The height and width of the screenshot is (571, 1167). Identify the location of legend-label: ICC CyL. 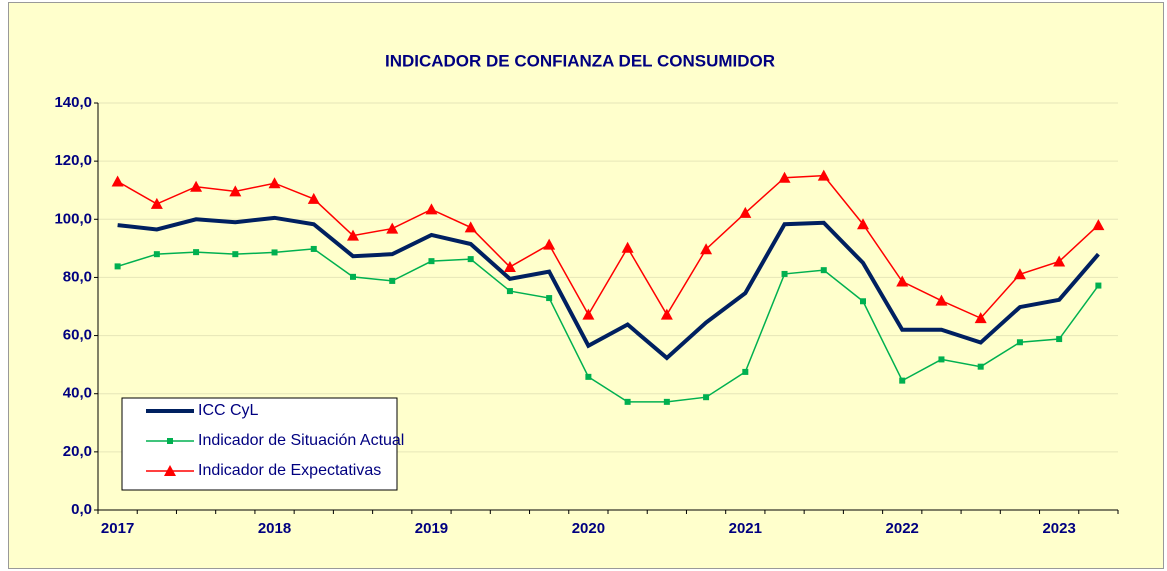
(228, 410).